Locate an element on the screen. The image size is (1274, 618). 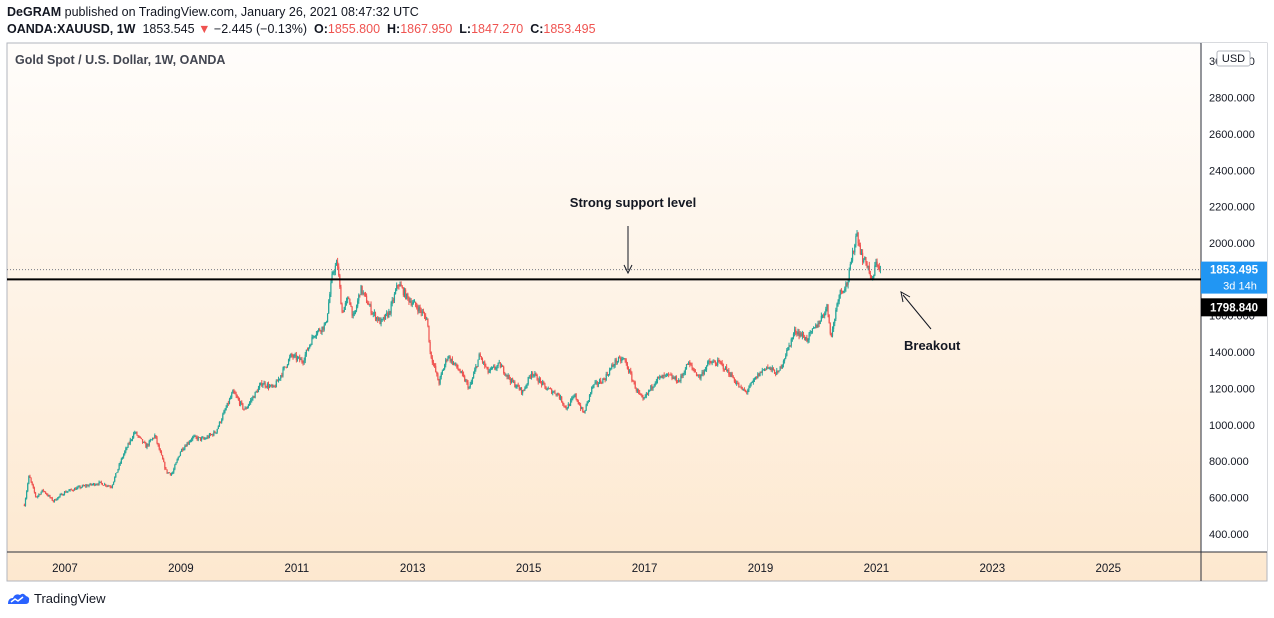
current-price-badge is located at coordinates (1234, 277).